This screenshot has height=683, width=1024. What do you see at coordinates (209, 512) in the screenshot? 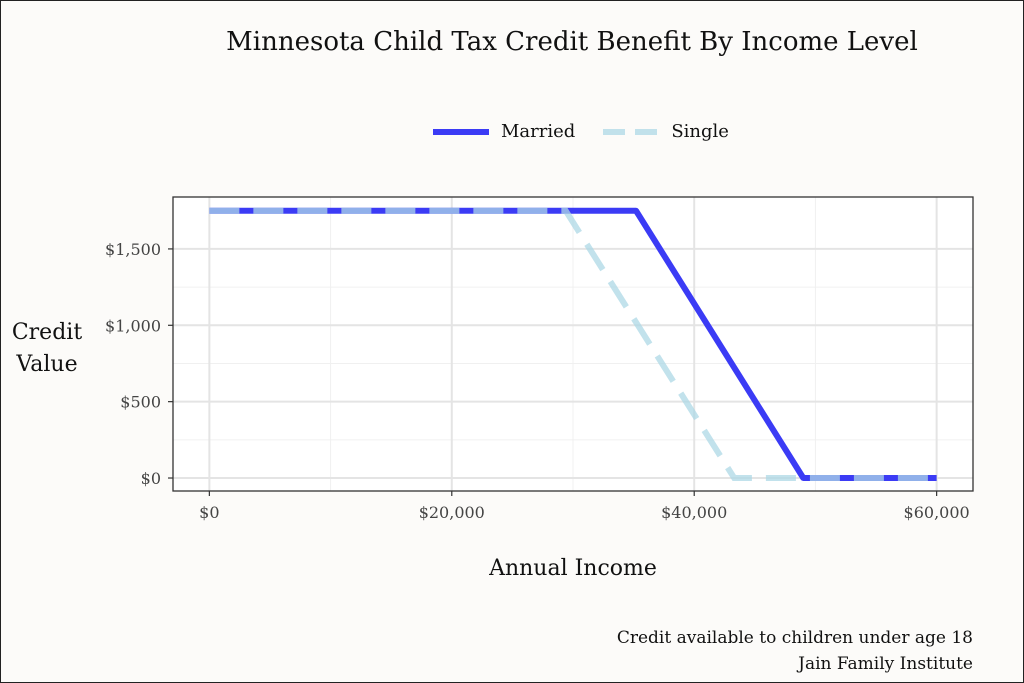
I see `x-tick-label: $0` at bounding box center [209, 512].